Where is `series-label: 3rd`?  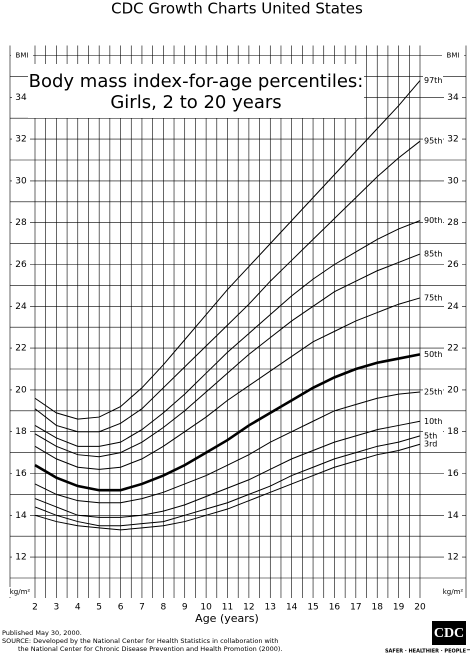
series-label: 3rd is located at coordinates (430, 444).